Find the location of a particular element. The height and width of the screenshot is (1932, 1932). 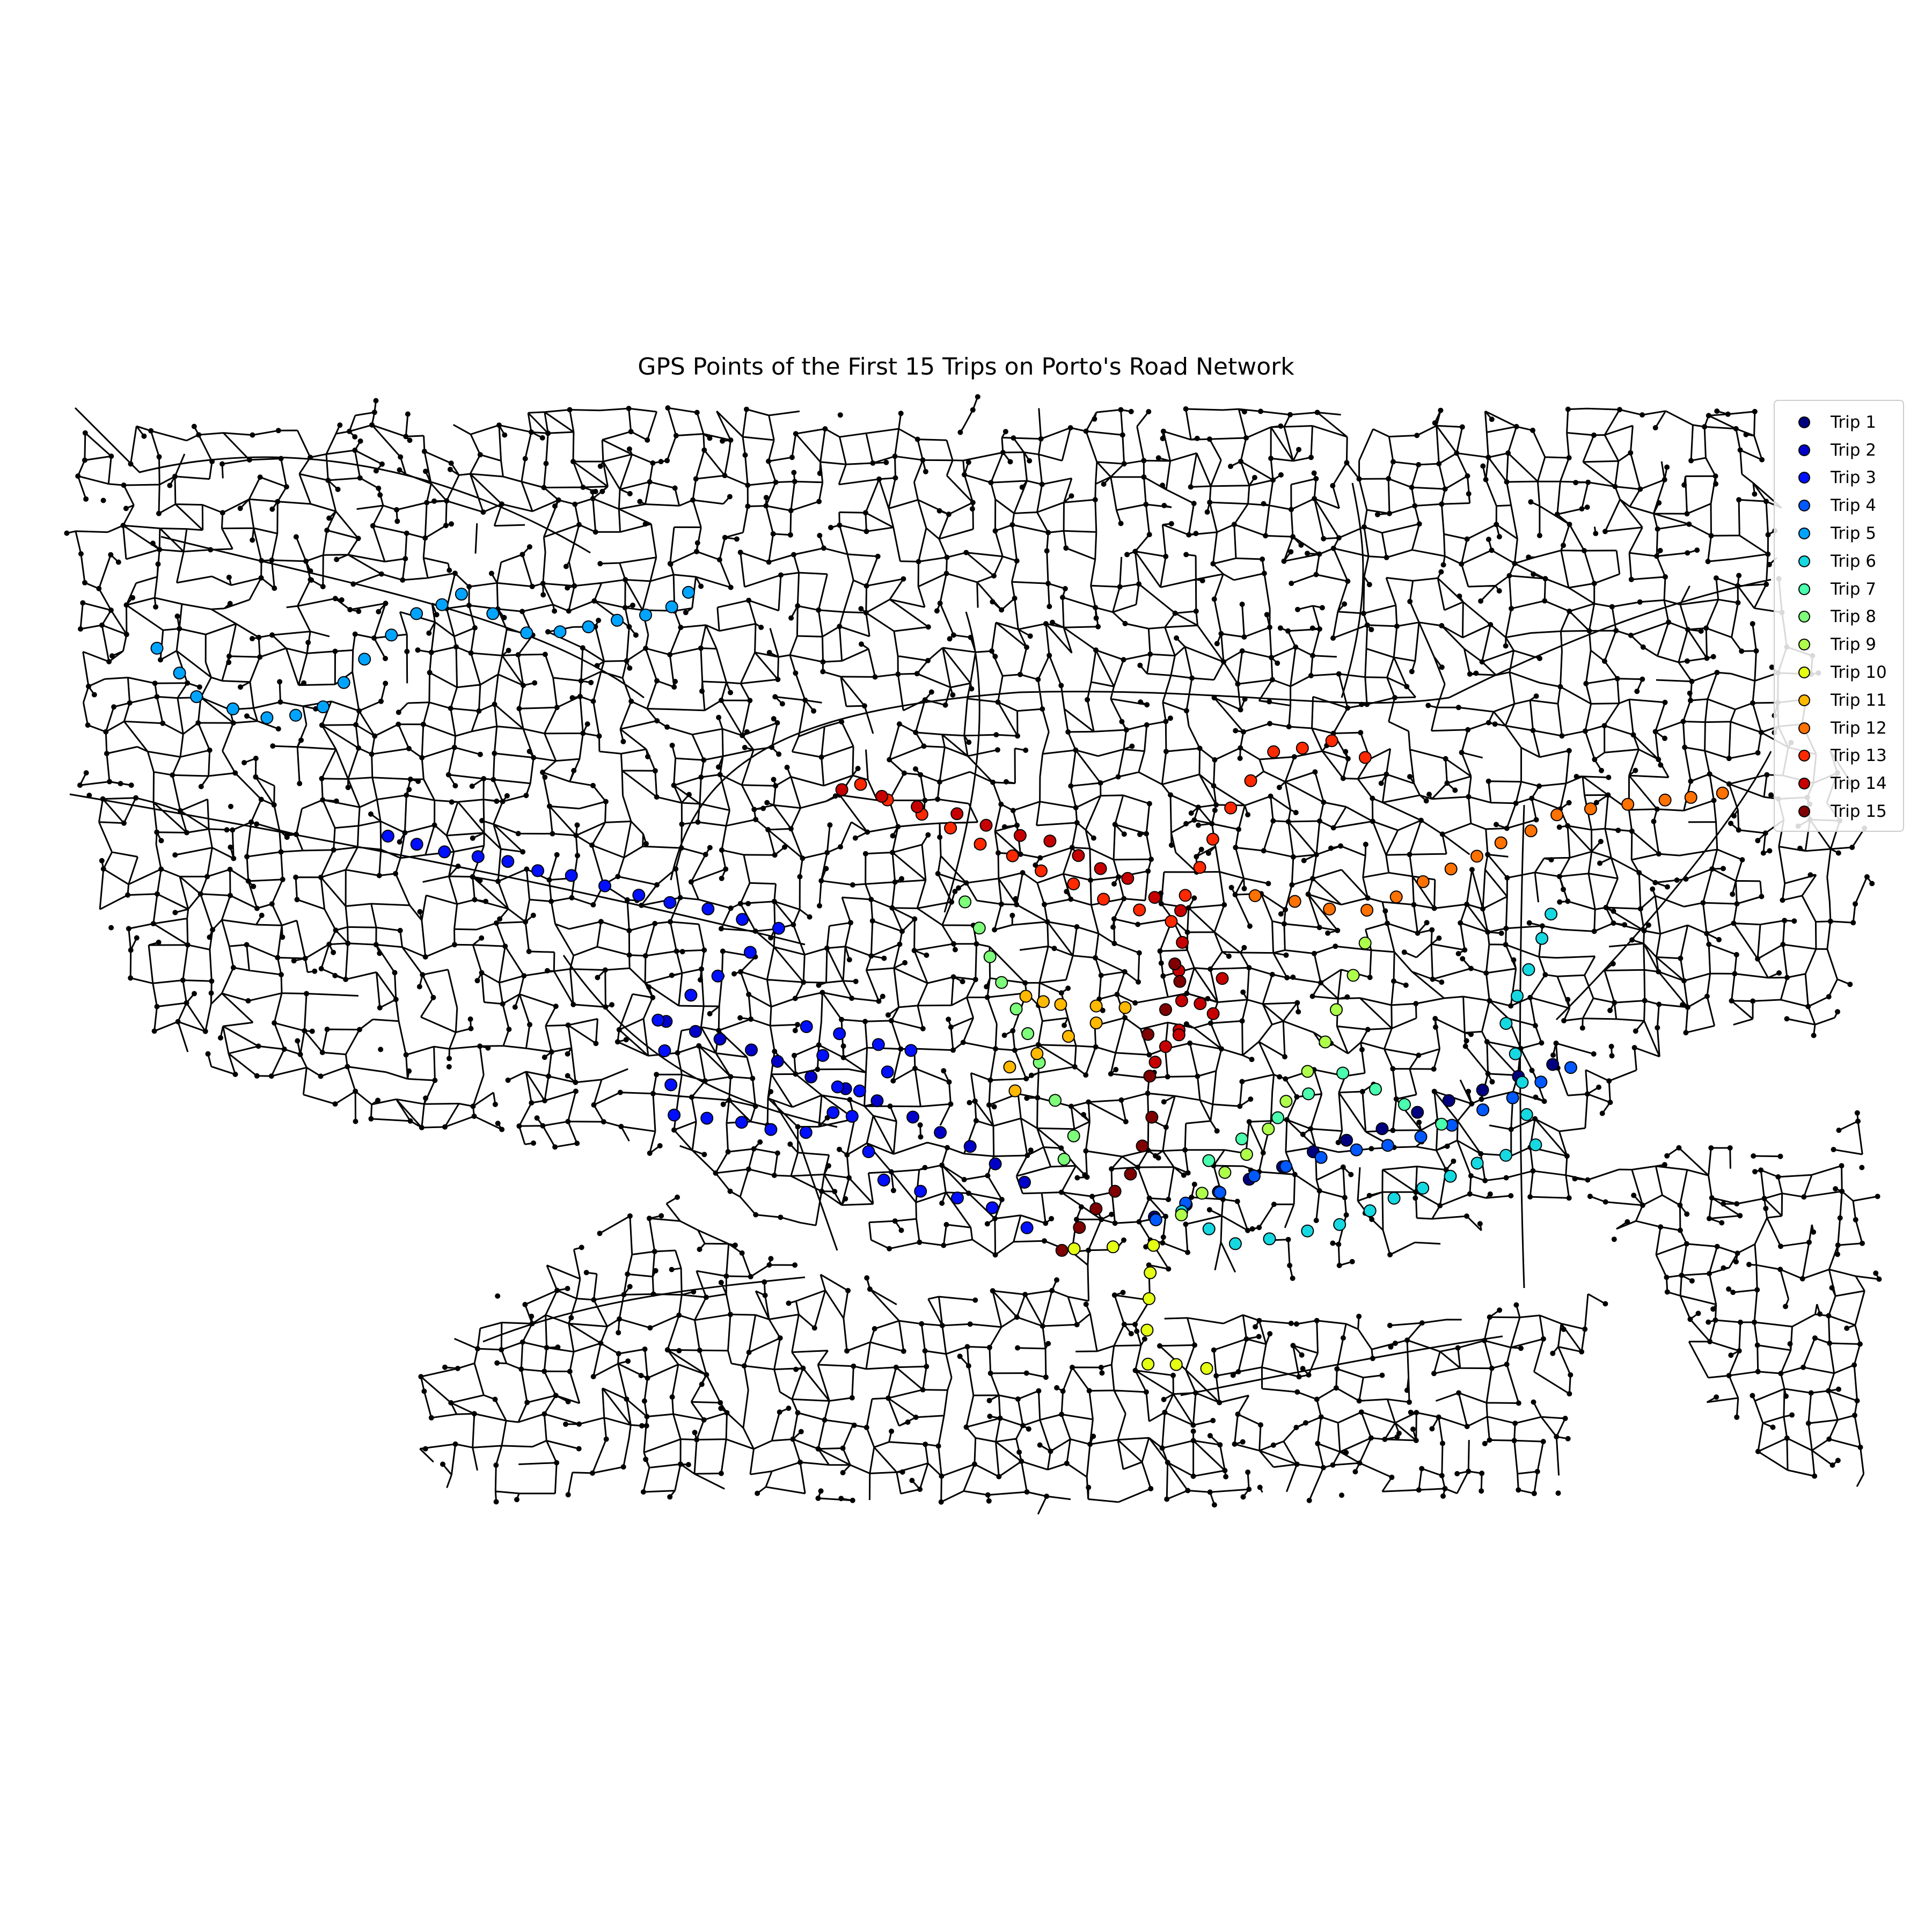

legend-item-trip-2: Trip 2 is located at coordinates (1840, 450).